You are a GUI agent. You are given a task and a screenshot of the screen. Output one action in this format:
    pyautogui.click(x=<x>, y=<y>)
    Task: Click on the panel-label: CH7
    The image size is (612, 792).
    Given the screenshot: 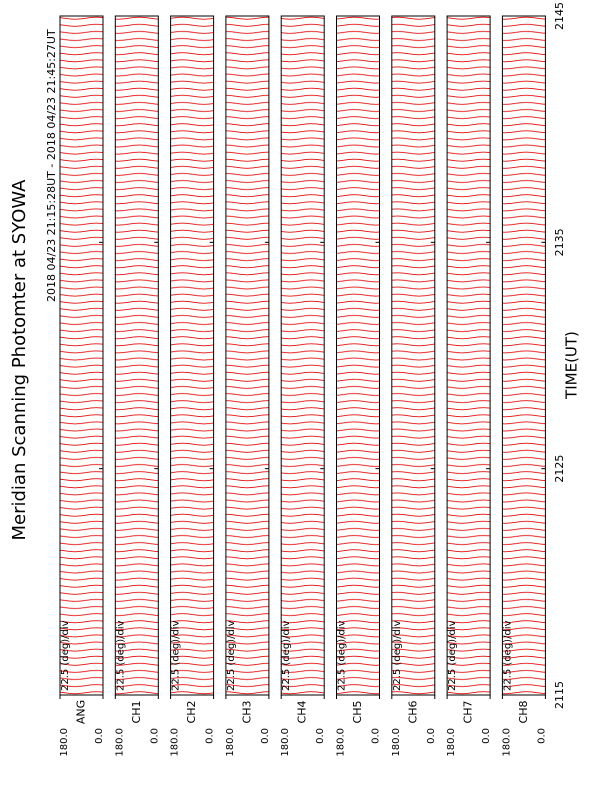 What is the action you would take?
    pyautogui.click(x=468, y=712)
    